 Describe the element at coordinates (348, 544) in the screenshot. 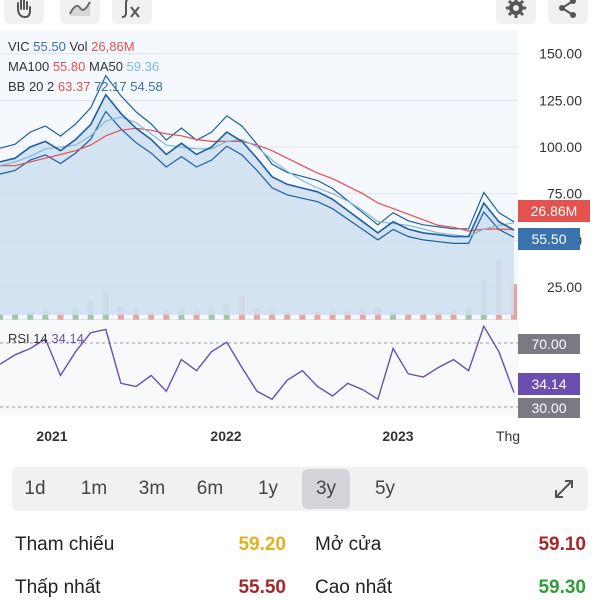

I see `open-price-label: Mở cửa` at that location.